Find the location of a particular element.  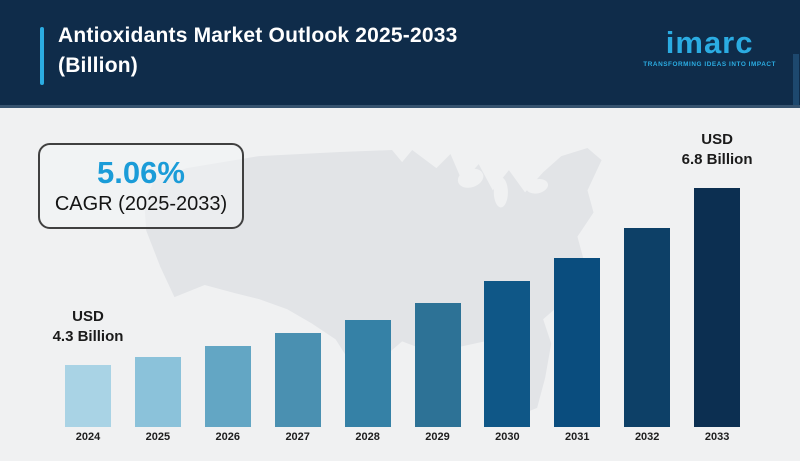

year-label-2025: 2025 is located at coordinates (158, 437).